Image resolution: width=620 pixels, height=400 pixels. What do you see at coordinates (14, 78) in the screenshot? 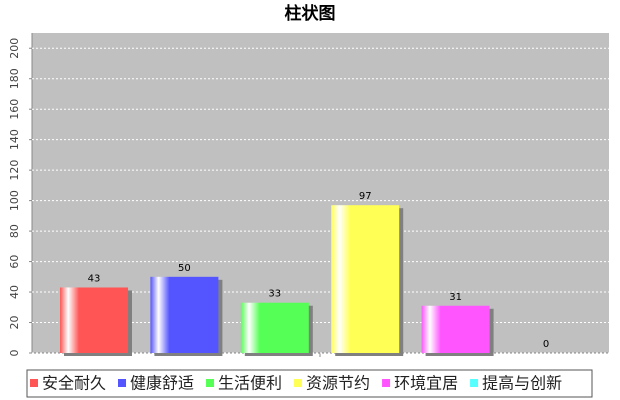
I see `y-tick-label: 180` at bounding box center [14, 78].